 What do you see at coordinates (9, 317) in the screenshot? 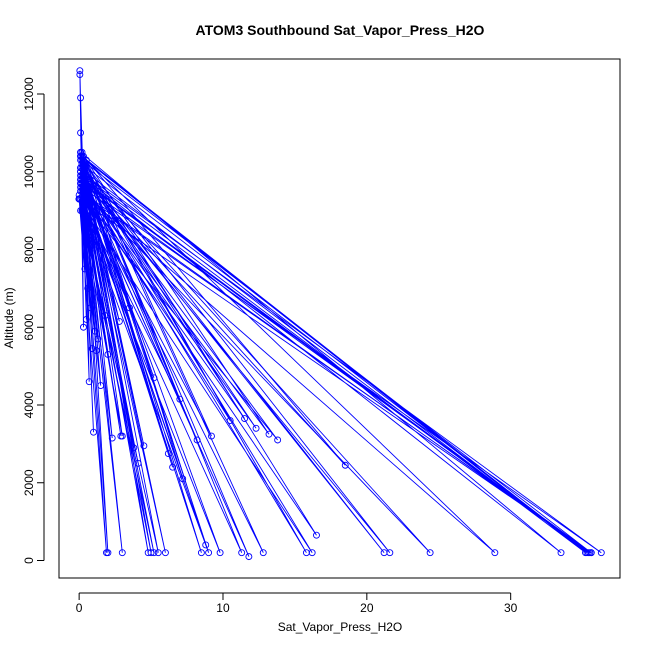
I see `y-axis-label: Altitude (m)` at bounding box center [9, 317].